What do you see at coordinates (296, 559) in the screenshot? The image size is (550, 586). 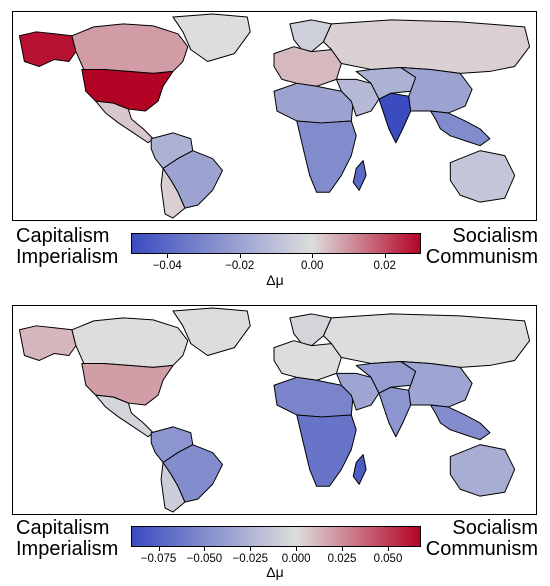 I see `colorbar-tick-label: 0.000` at bounding box center [296, 559].